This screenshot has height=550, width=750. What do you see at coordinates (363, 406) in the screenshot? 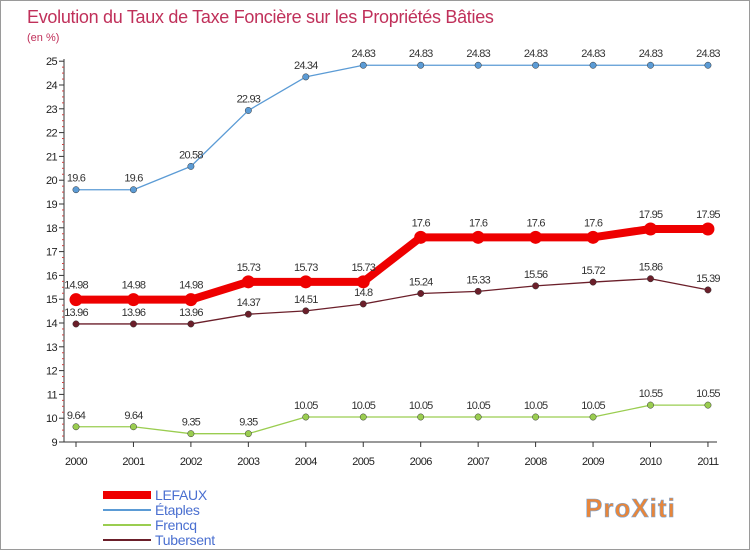
I see `data-label-2-5: 10.05` at bounding box center [363, 406].